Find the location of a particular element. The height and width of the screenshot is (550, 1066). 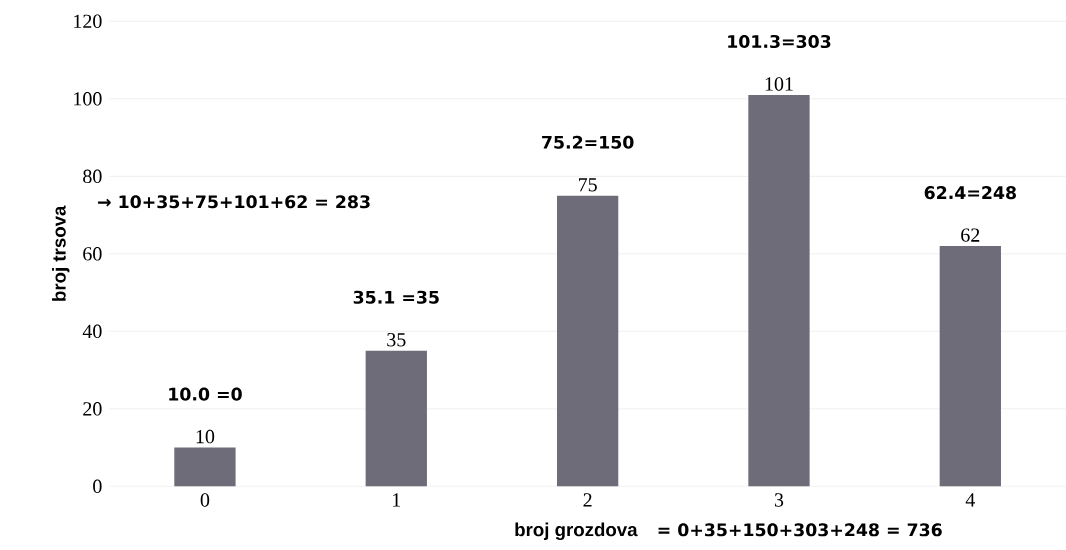

data-label: 75 is located at coordinates (587, 185).